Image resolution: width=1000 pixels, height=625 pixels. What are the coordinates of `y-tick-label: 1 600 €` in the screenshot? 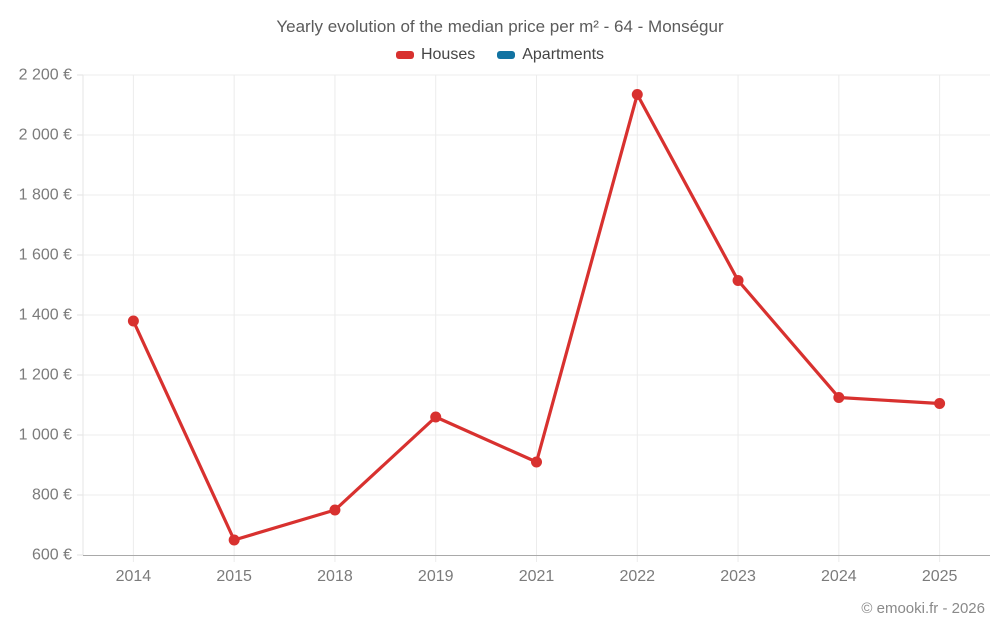 It's located at (45, 255).